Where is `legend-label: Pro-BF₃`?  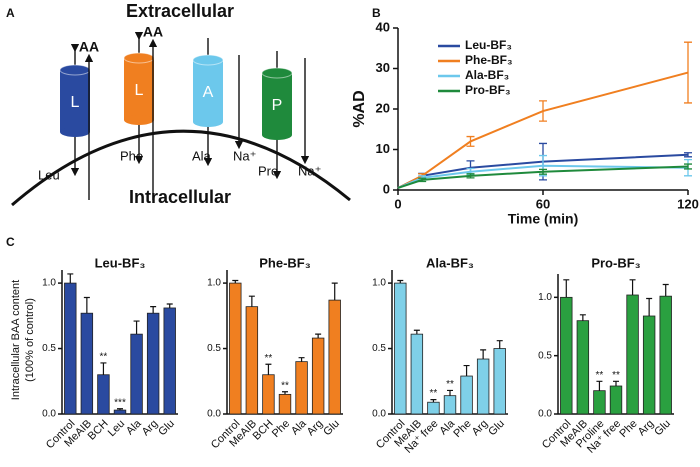
legend-label: Pro-BF₃ is located at coordinates (488, 90).